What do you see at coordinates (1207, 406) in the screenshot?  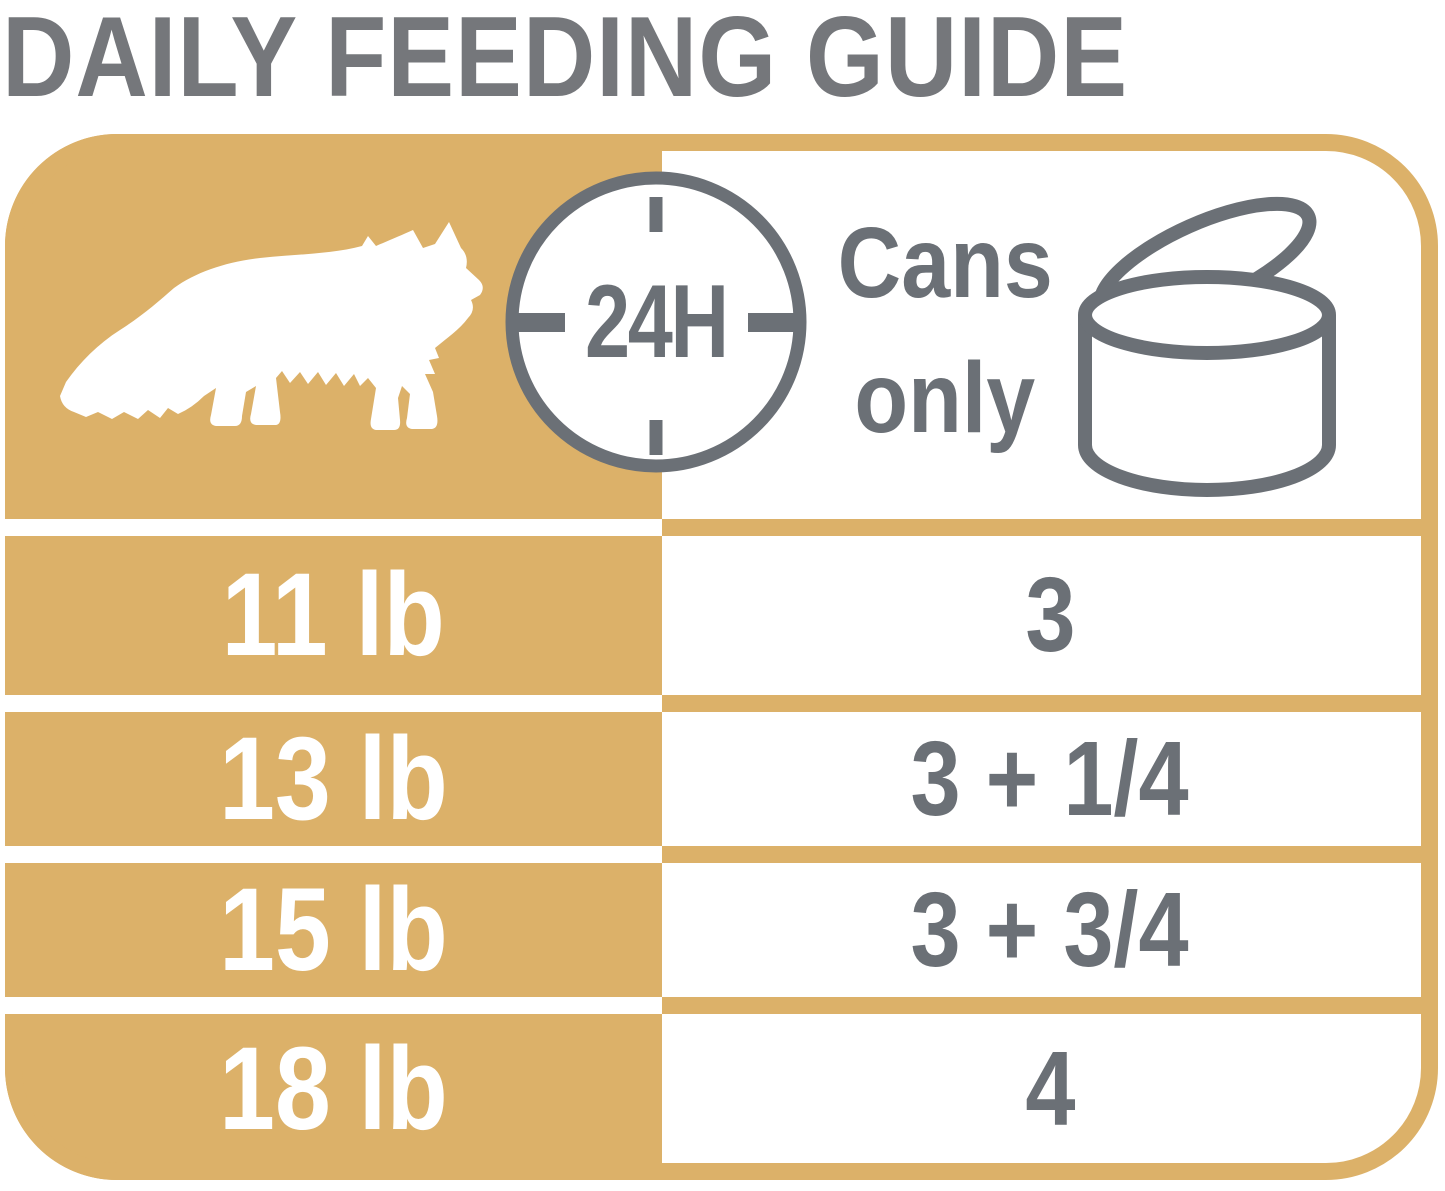 I see `can-body` at bounding box center [1207, 406].